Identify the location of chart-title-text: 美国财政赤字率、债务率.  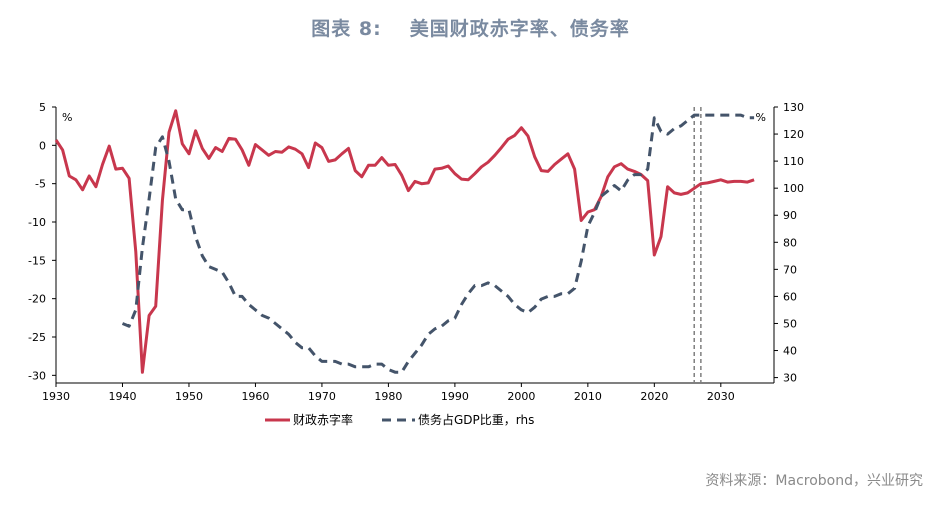
(519, 29).